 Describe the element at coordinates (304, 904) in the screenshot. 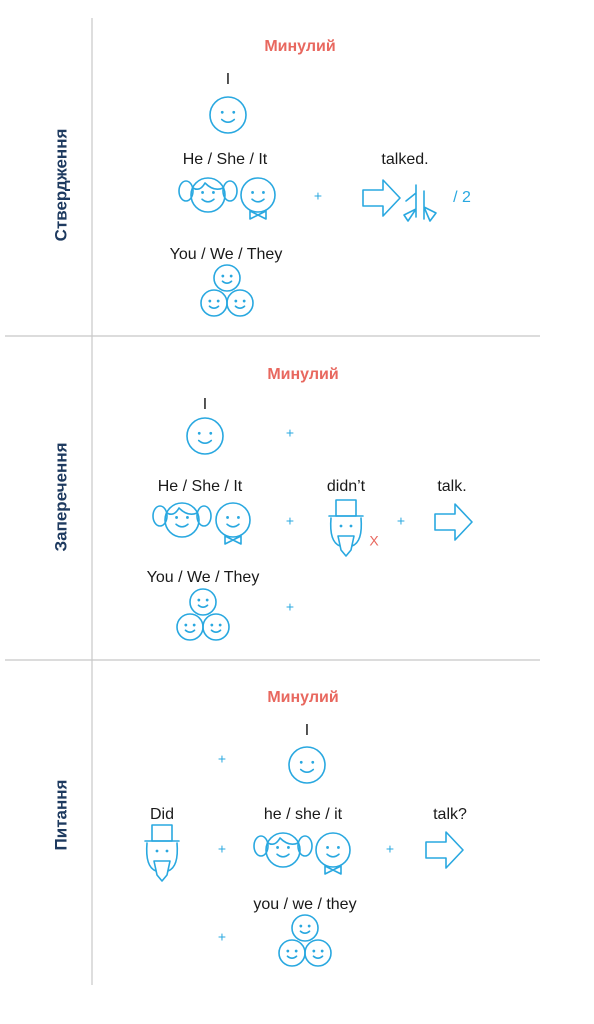

I see `pronoun: you / we / they` at that location.